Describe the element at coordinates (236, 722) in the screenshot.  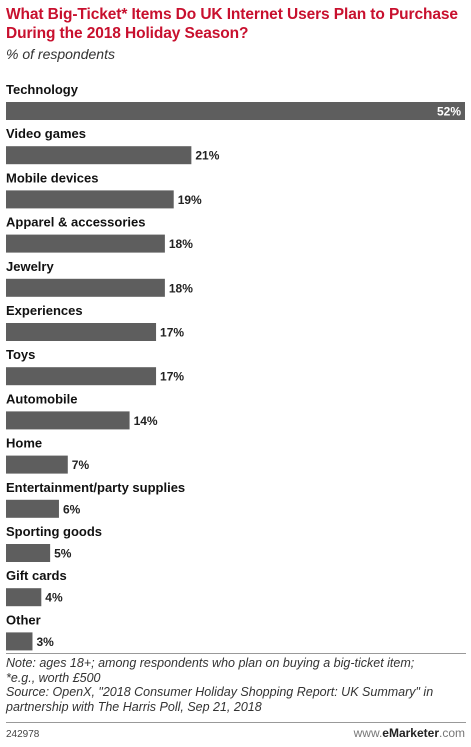
I see `bottom-divider` at that location.